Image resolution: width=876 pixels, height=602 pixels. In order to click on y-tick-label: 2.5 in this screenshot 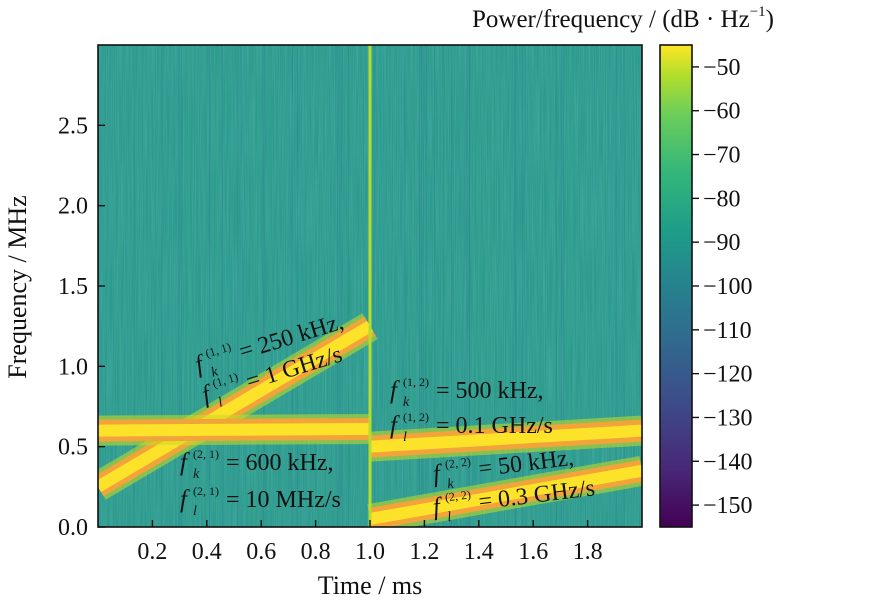, I will do `click(73, 126)`.